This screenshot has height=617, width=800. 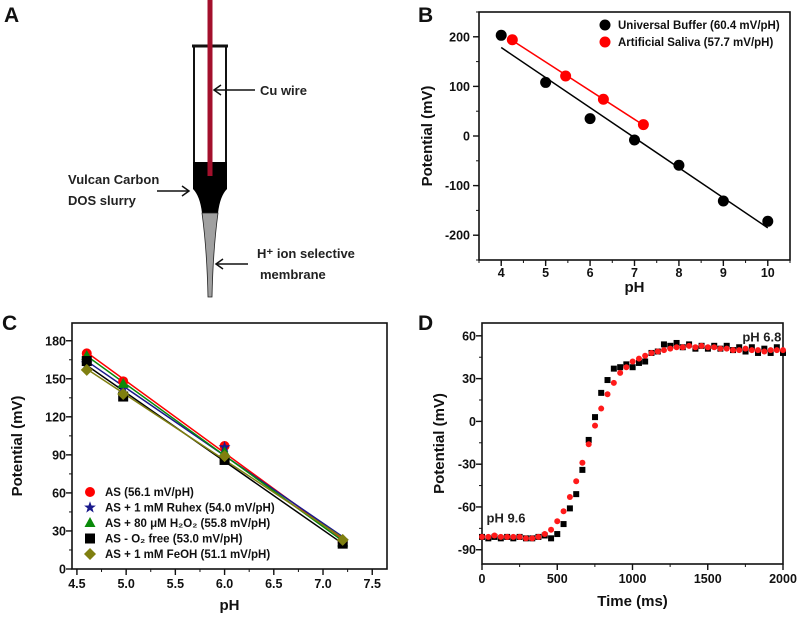 I want to click on x-tick-label: 7, so click(x=634, y=273).